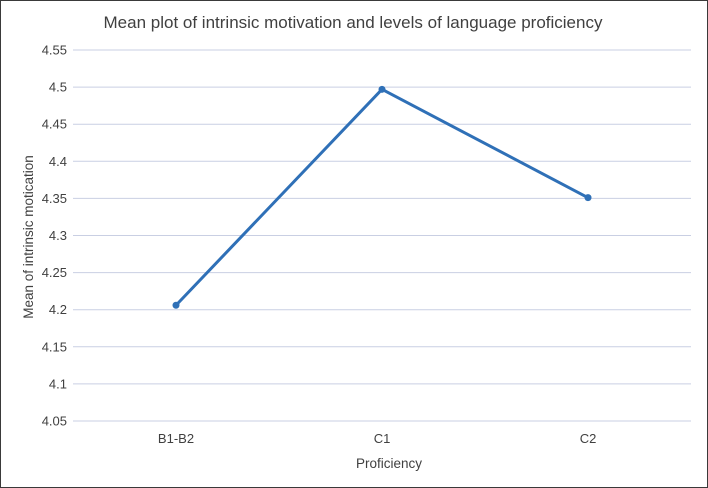  I want to click on y-axis-title: Mean of intrinsic motication, so click(28, 237).